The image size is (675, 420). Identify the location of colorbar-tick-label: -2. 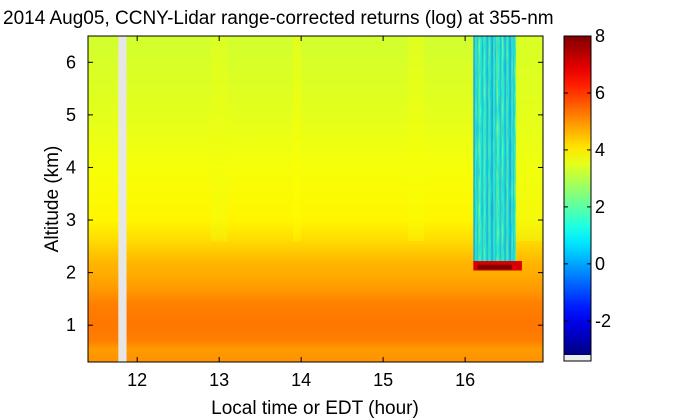
(603, 321).